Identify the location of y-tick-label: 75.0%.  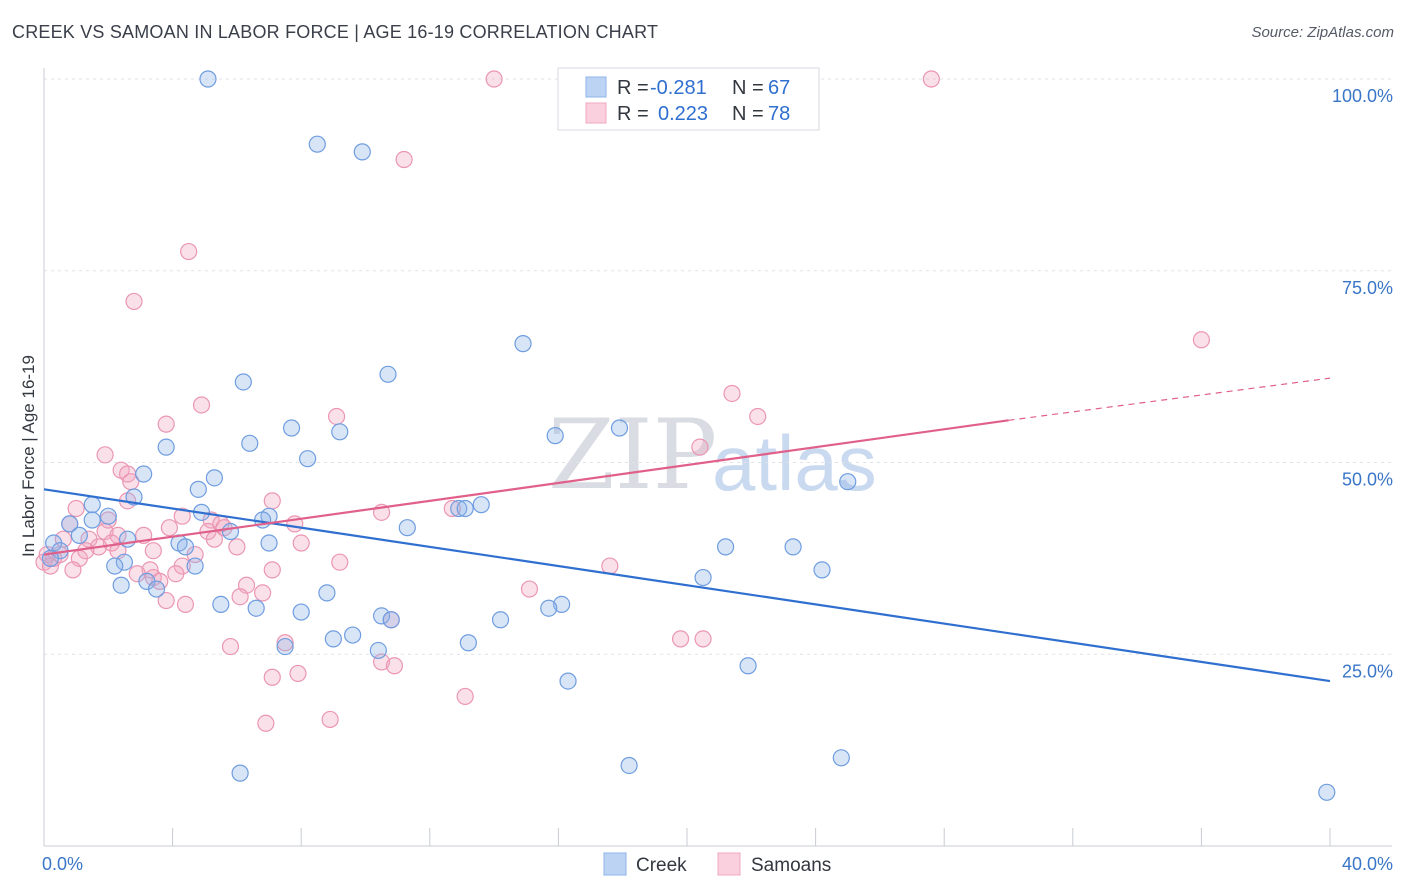
(1367, 288).